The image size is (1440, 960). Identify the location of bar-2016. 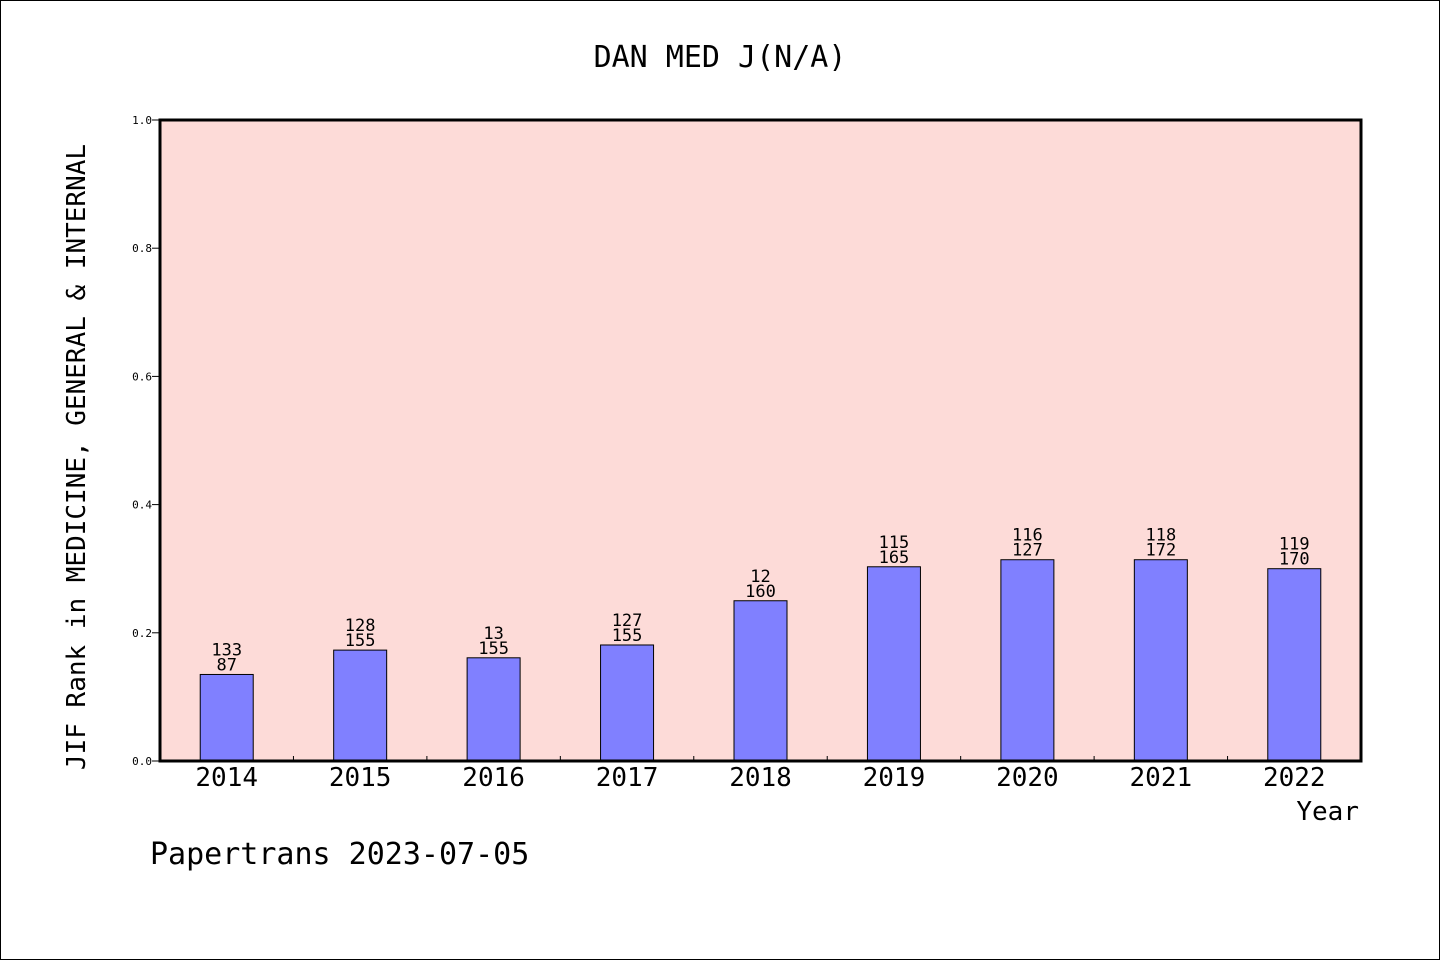
(493, 709).